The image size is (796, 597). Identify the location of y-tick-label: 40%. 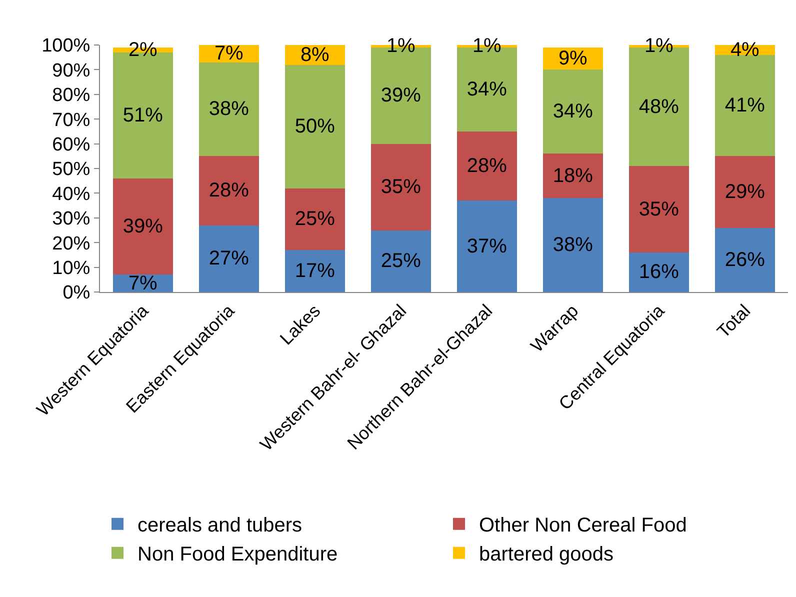
(71, 194).